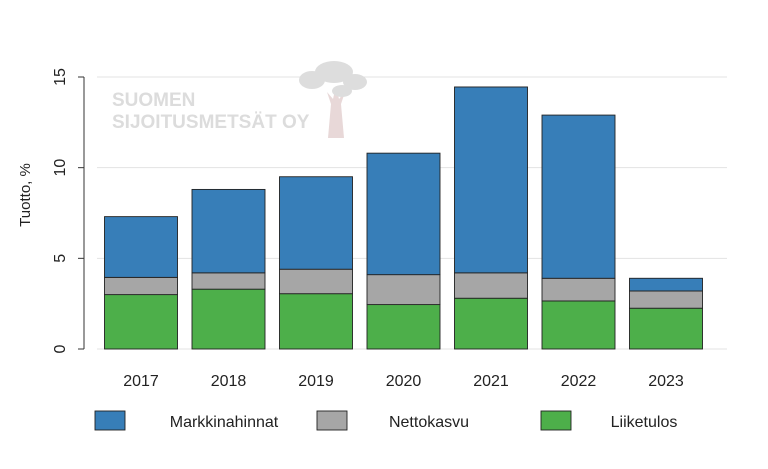  I want to click on x-tick-label: 2019, so click(316, 381).